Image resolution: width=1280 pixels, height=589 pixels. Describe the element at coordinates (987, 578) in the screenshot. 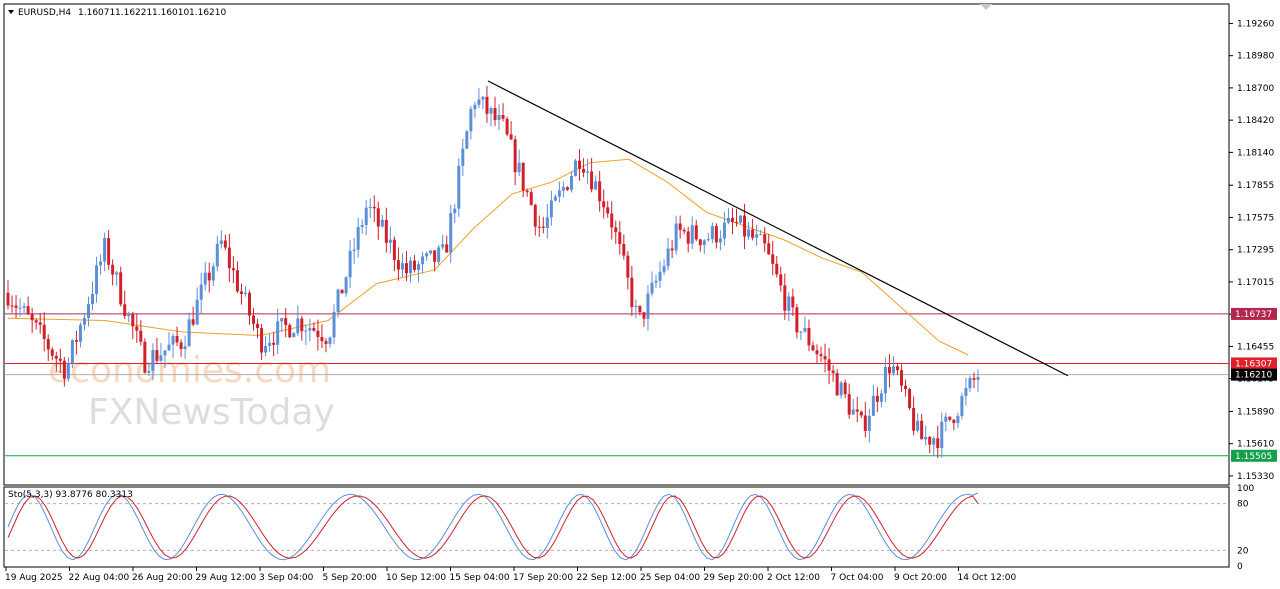

I see `time-tick-label: 14 Oct 12:00` at that location.